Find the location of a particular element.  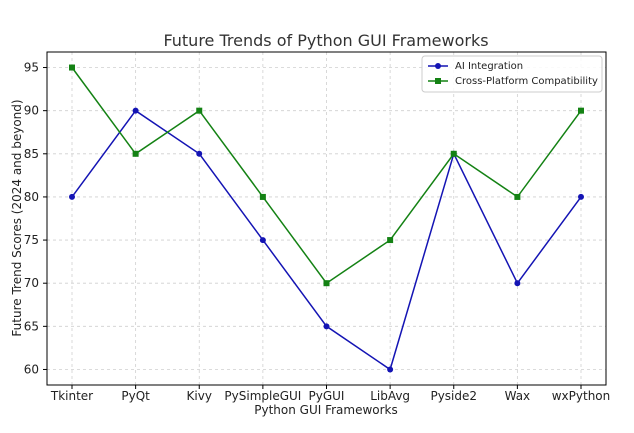

point-ai-integration-wxpython is located at coordinates (581, 196).